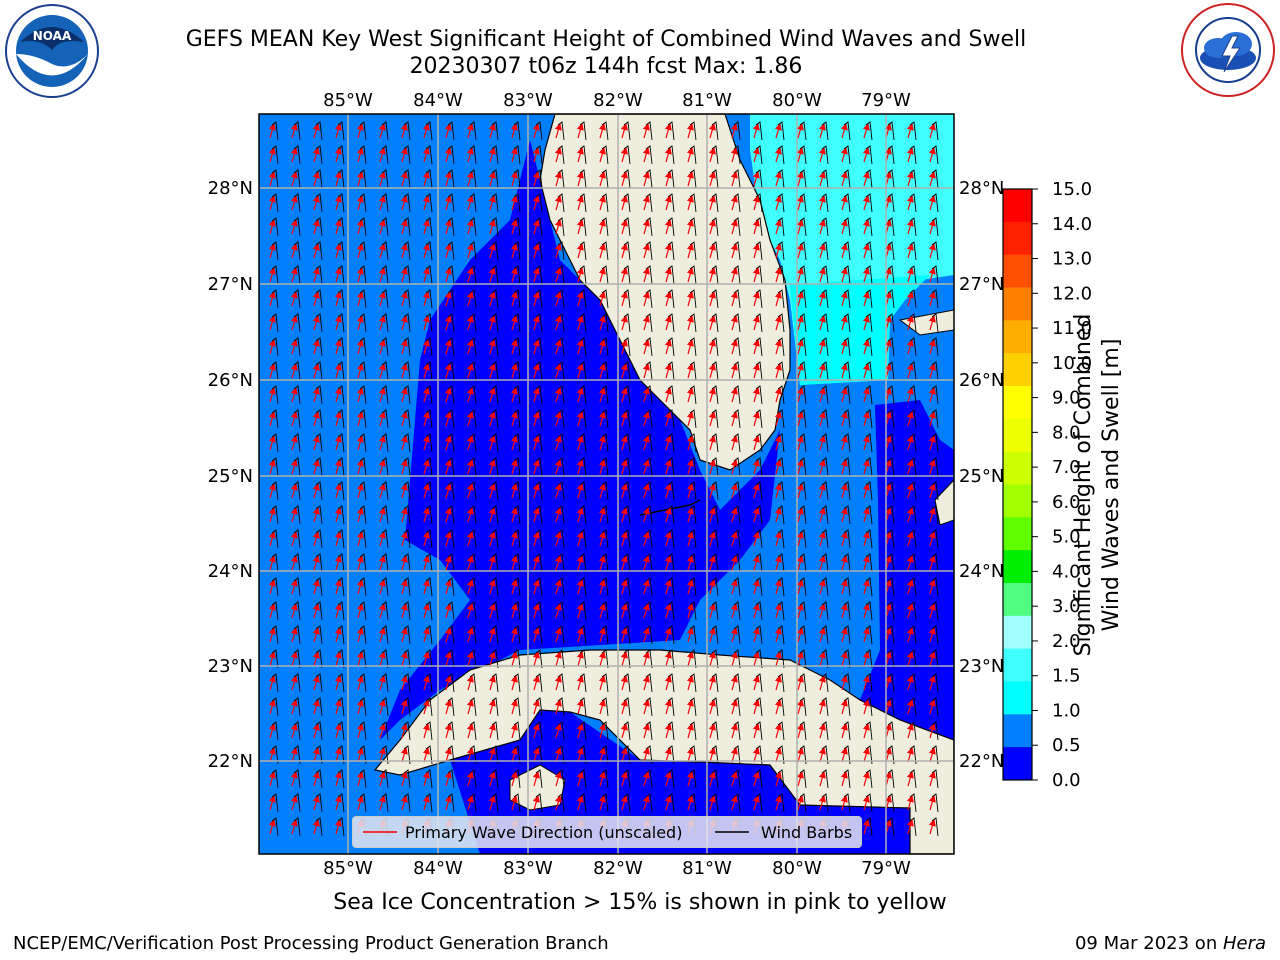 Image resolution: width=1280 pixels, height=960 pixels. I want to click on colorbar-swatch, so click(1017, 632).